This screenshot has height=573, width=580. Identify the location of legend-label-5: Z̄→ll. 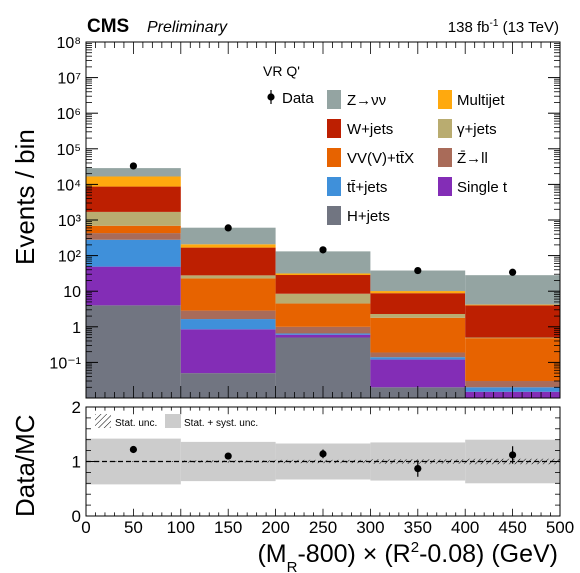
(472, 158).